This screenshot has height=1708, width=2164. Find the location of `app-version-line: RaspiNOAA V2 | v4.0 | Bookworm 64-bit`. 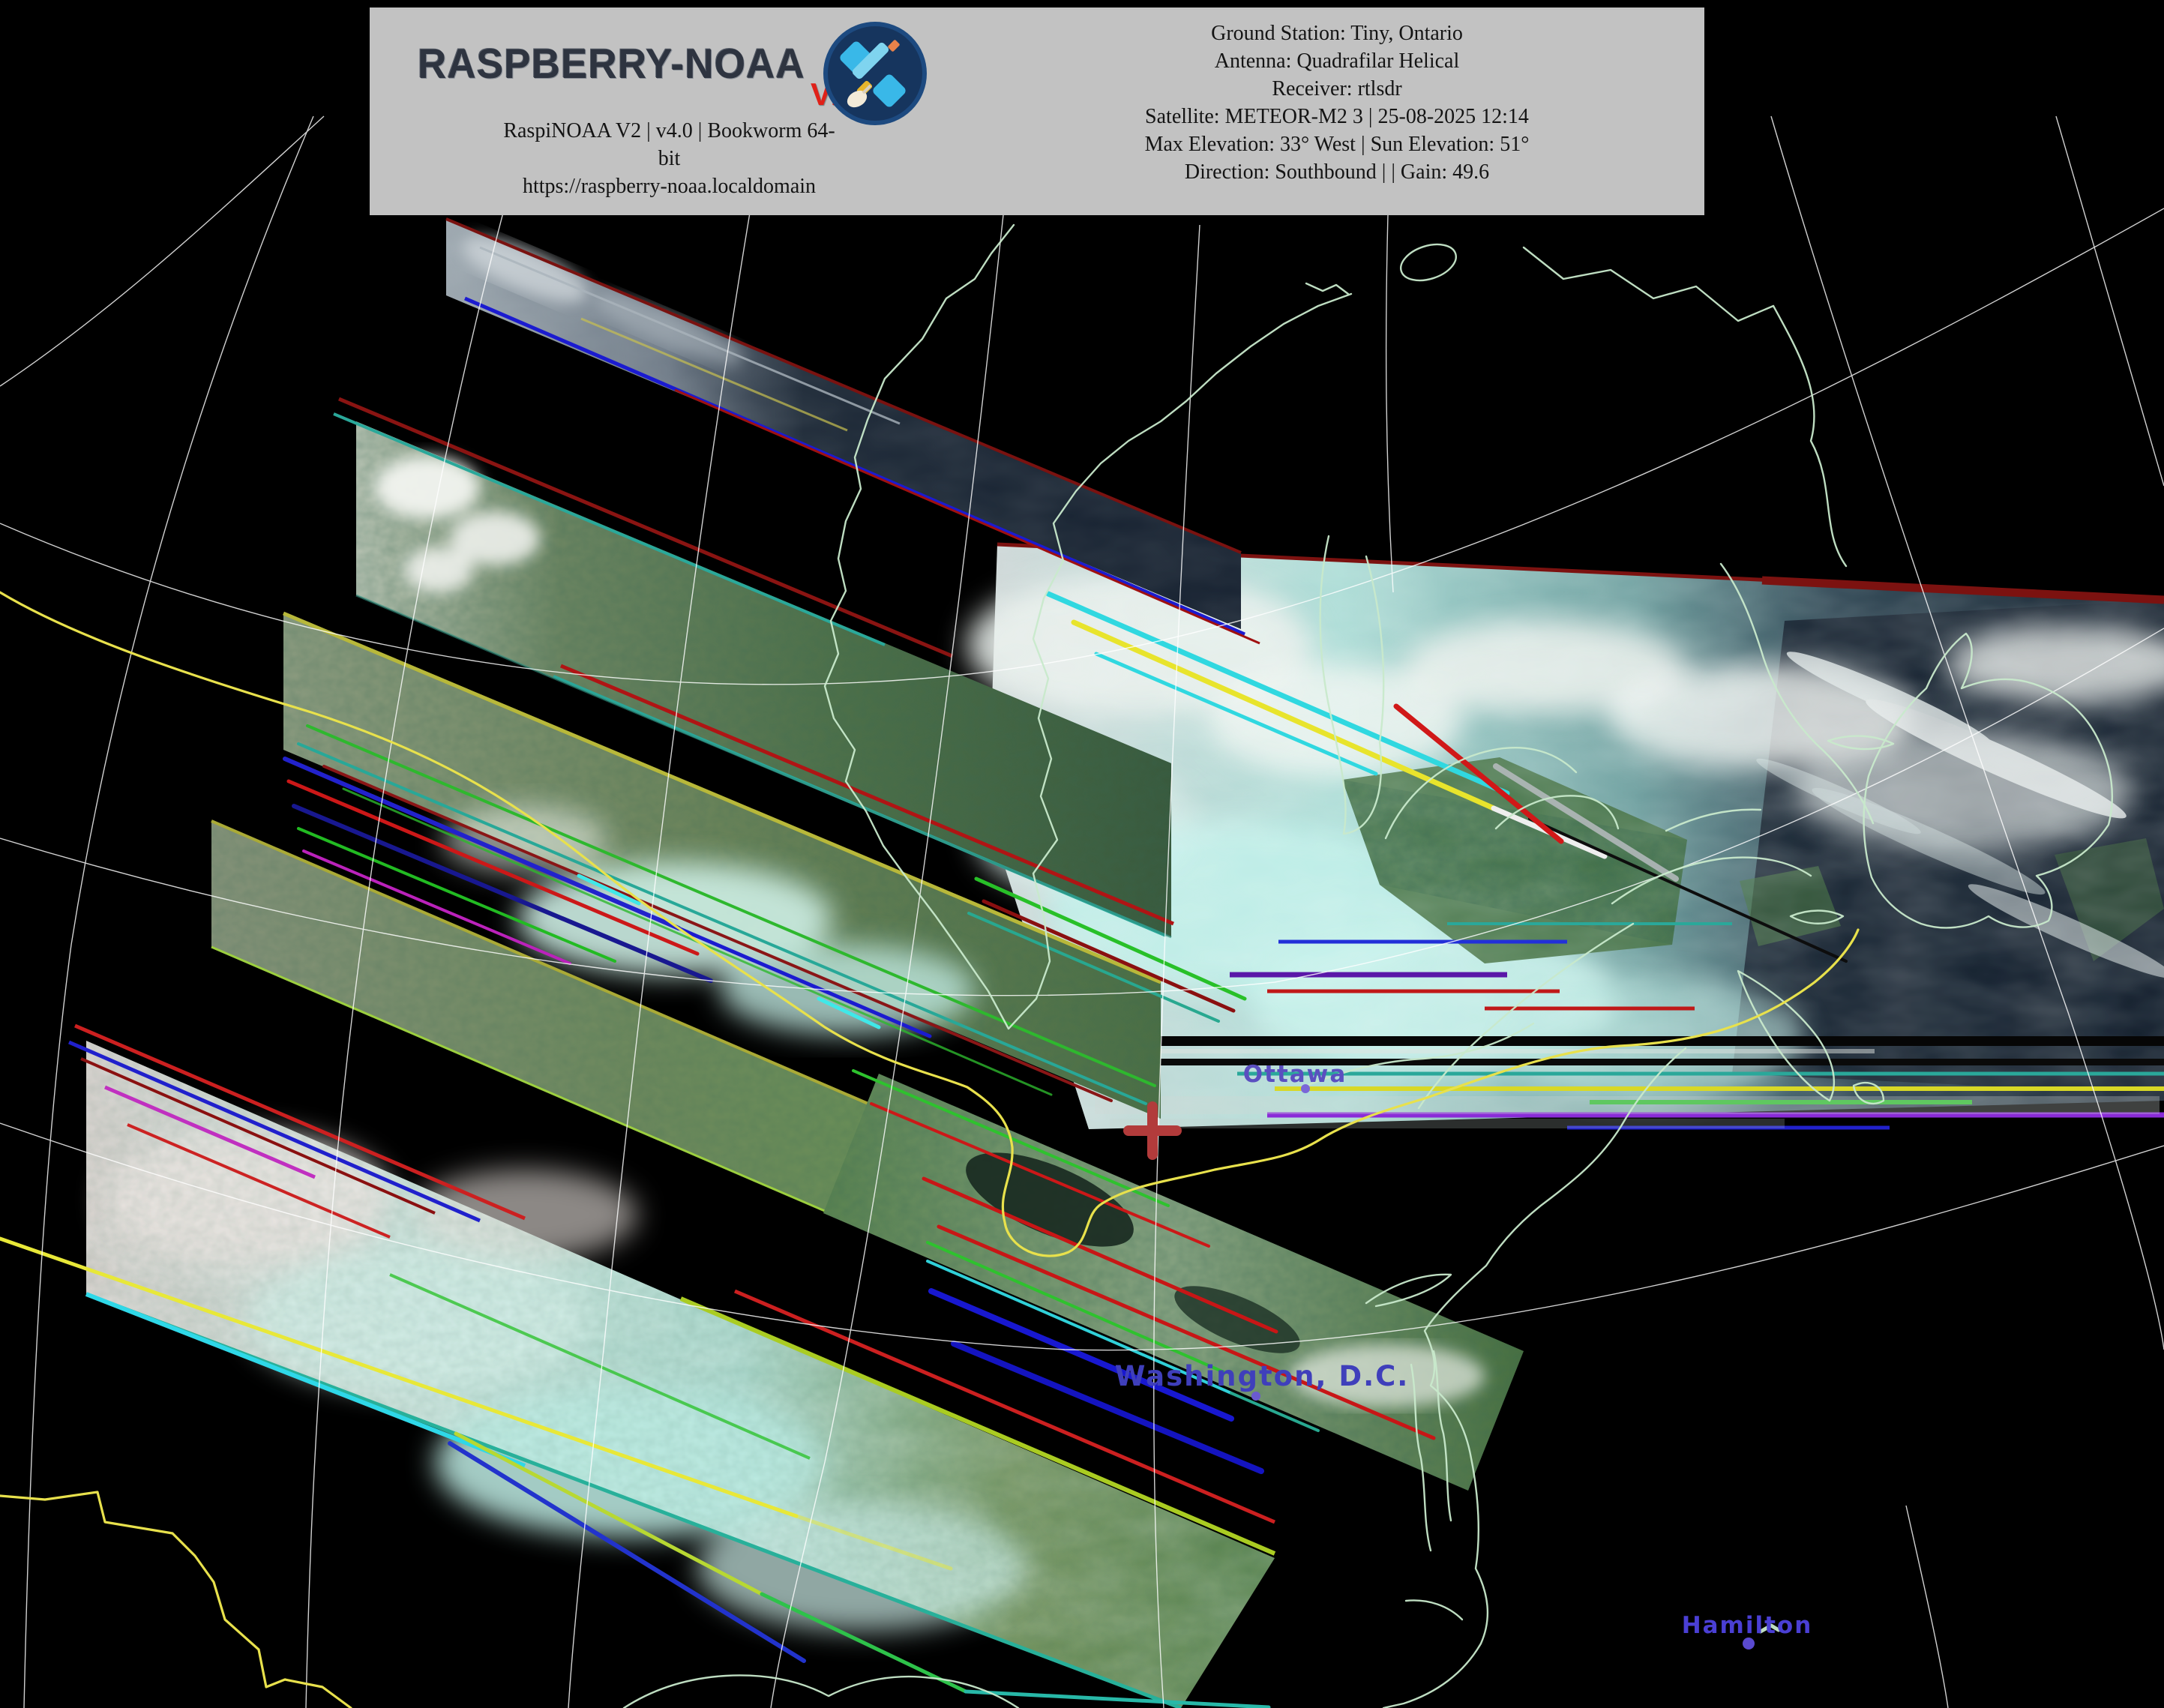

app-version-line: RaspiNOAA V2 | v4.0 | Bookworm 64-bit is located at coordinates (669, 144).